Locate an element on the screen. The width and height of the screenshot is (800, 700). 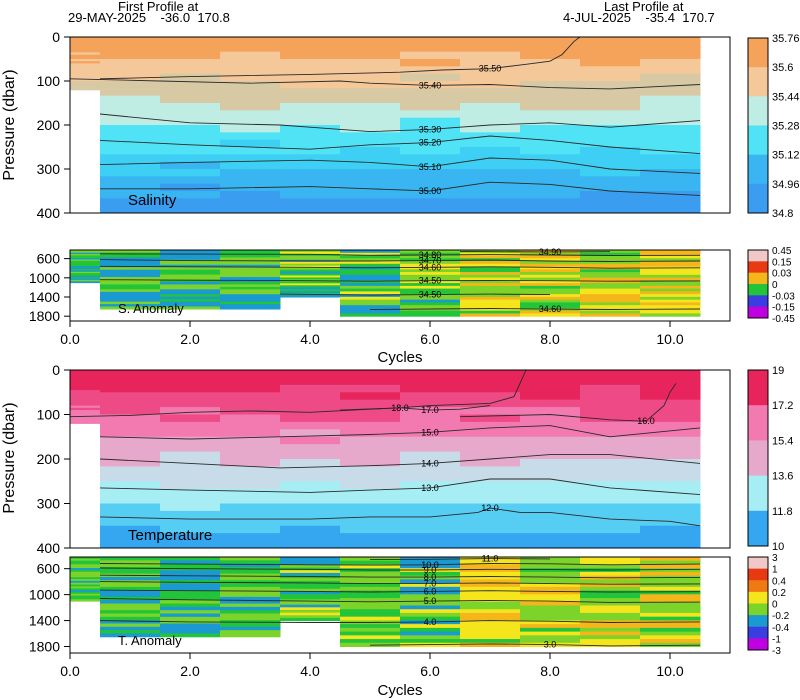
colorbar-tick-label: 10 is located at coordinates (778, 547).